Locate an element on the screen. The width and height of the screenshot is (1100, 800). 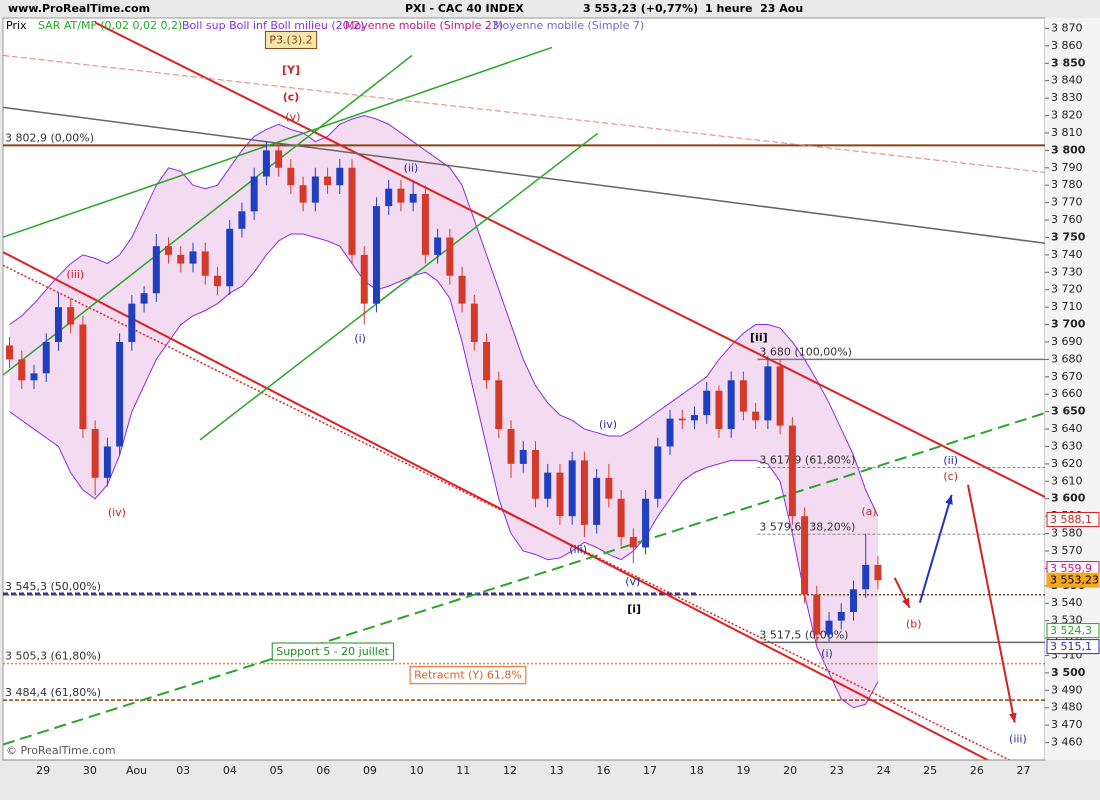
annotation: (a) is located at coordinates (868, 511).